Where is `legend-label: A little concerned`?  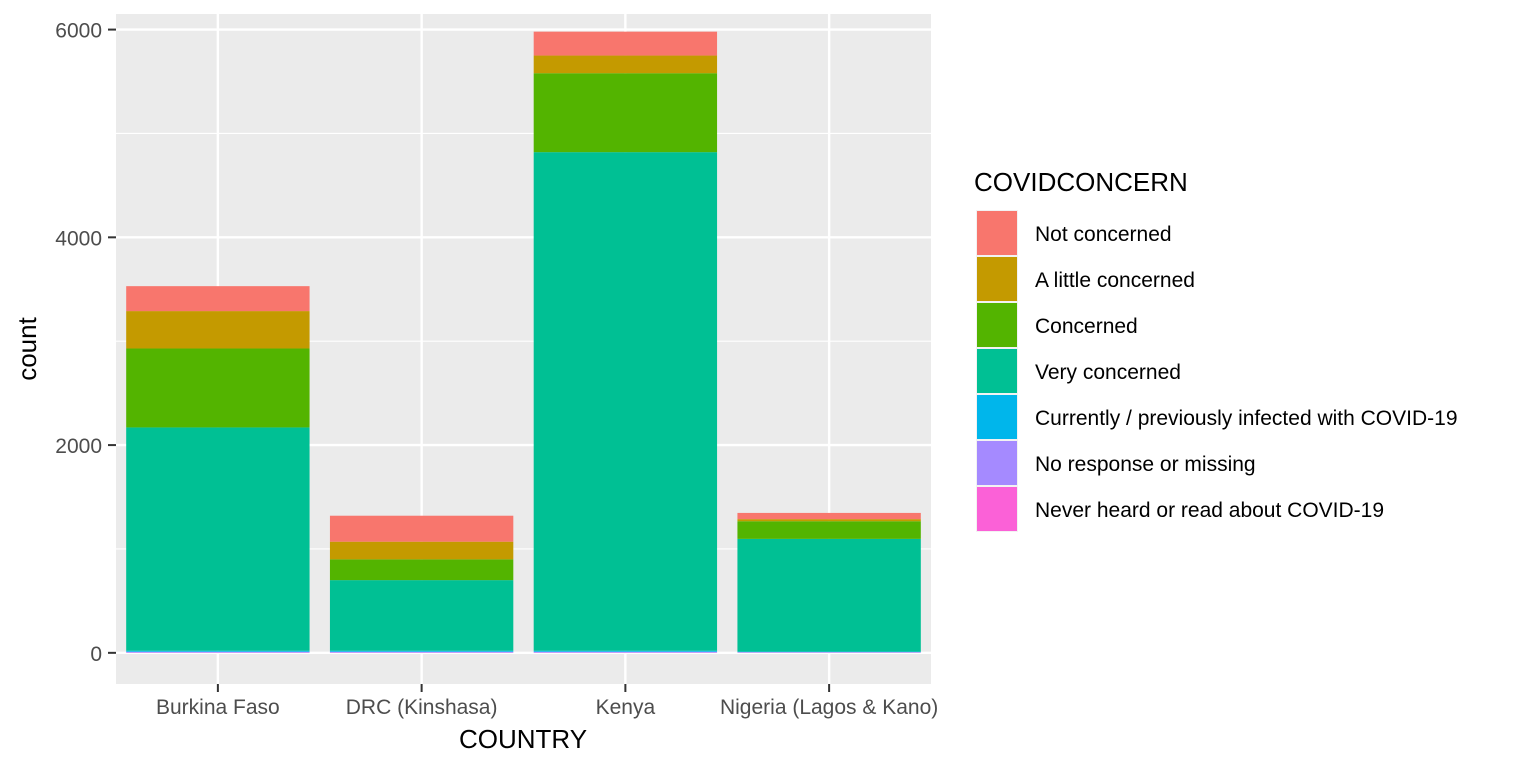
legend-label: A little concerned is located at coordinates (1115, 280).